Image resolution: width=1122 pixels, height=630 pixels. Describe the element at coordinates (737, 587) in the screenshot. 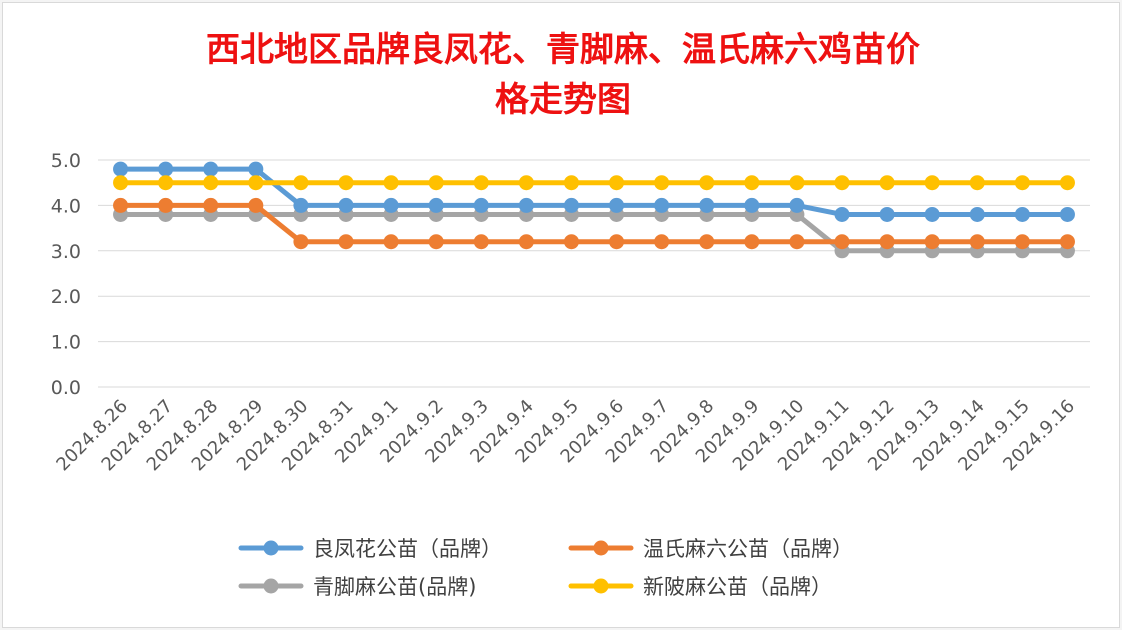

I see `legend-label: 新陂麻公苗（品牌）` at that location.